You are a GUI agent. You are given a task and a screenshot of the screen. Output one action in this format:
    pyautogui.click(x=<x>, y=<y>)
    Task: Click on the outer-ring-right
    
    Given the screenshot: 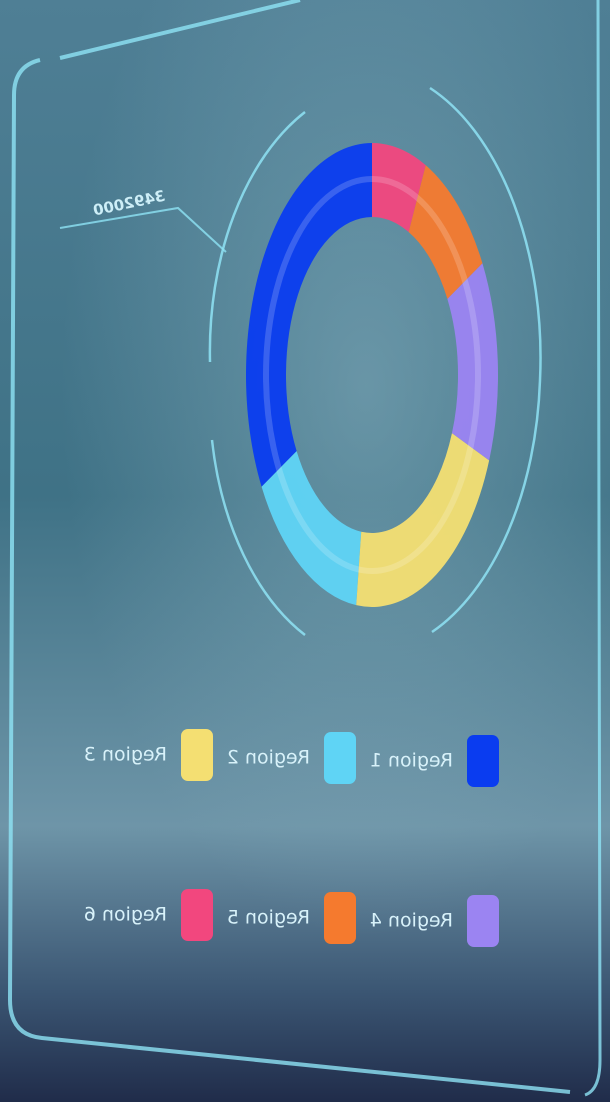 What is the action you would take?
    pyautogui.click(x=485, y=360)
    